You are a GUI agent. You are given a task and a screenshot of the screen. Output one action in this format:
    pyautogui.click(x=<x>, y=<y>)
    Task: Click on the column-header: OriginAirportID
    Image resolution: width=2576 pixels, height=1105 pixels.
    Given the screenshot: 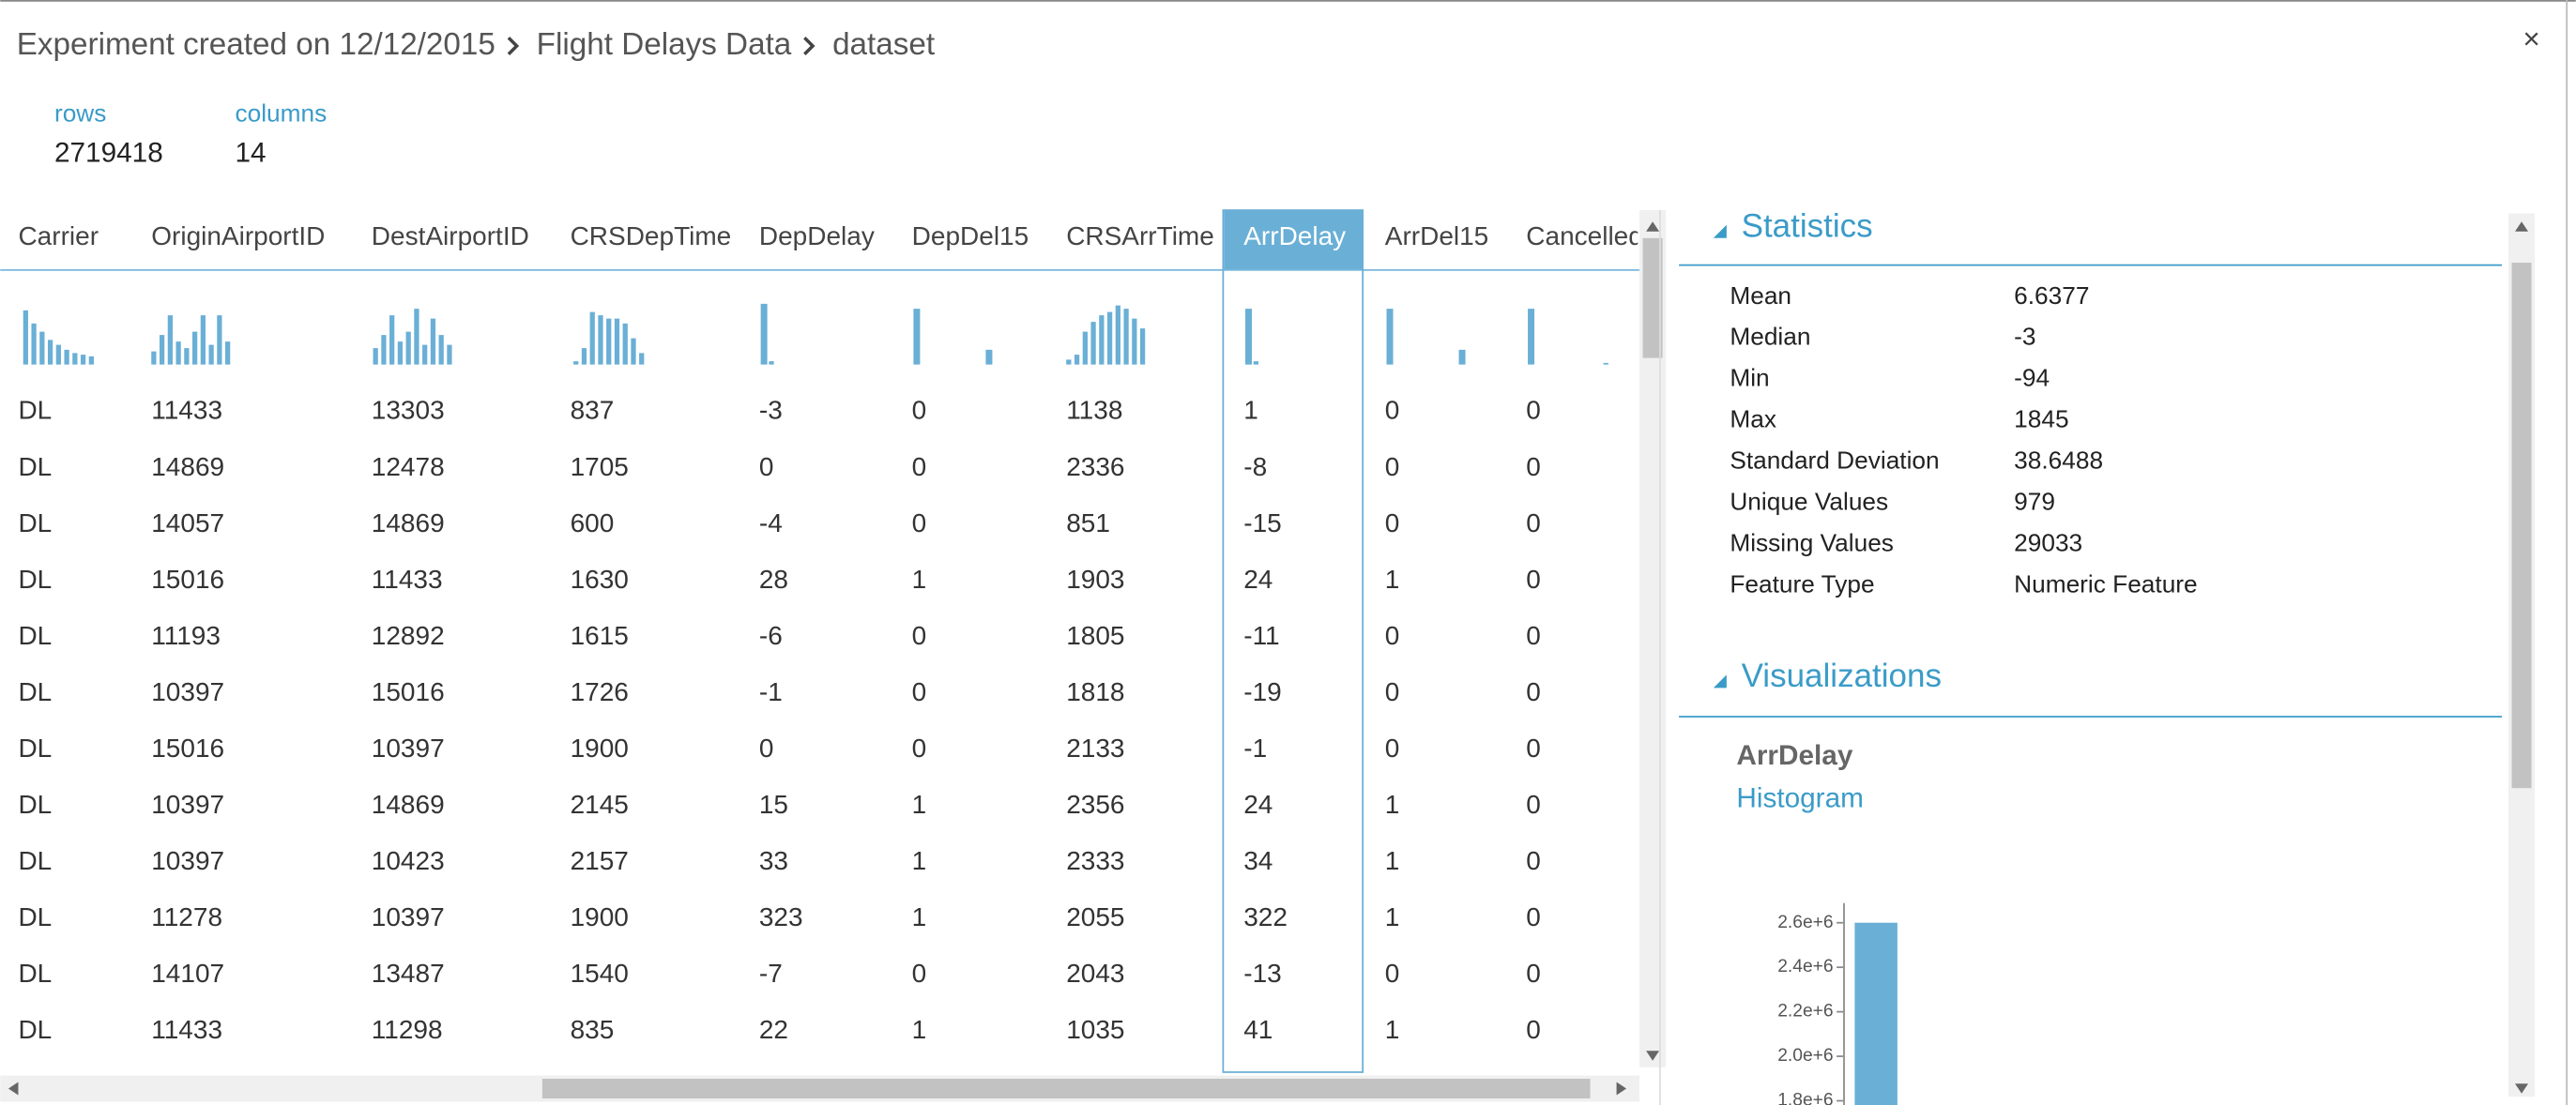 What is the action you would take?
    pyautogui.click(x=238, y=235)
    